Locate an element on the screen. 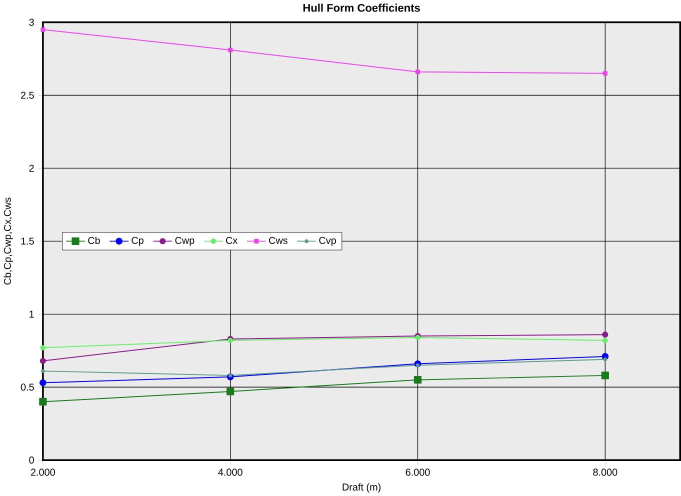 This screenshot has height=496, width=681. x-tick-label: 4.000 is located at coordinates (230, 472).